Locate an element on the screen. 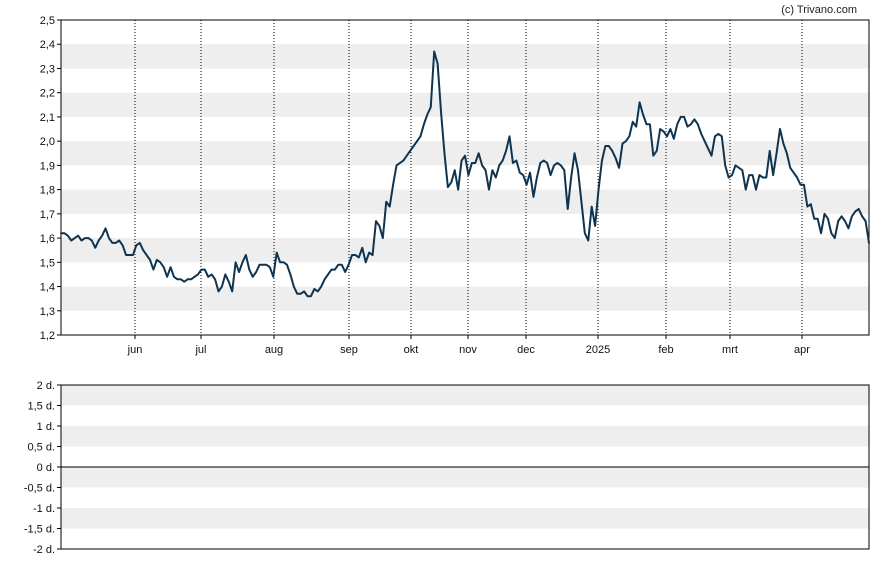  sub-y-tick-marks is located at coordinates (59, 467).